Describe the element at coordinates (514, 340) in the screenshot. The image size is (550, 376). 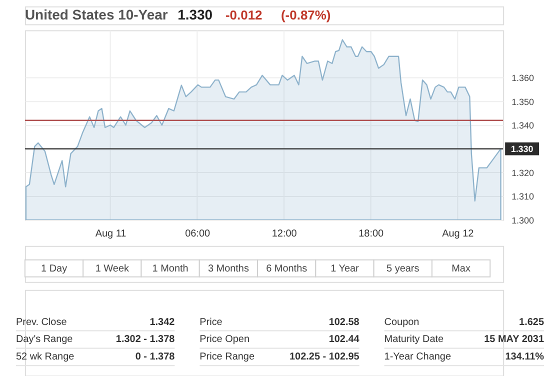
I see `text: 15 MAY 2031` at that location.